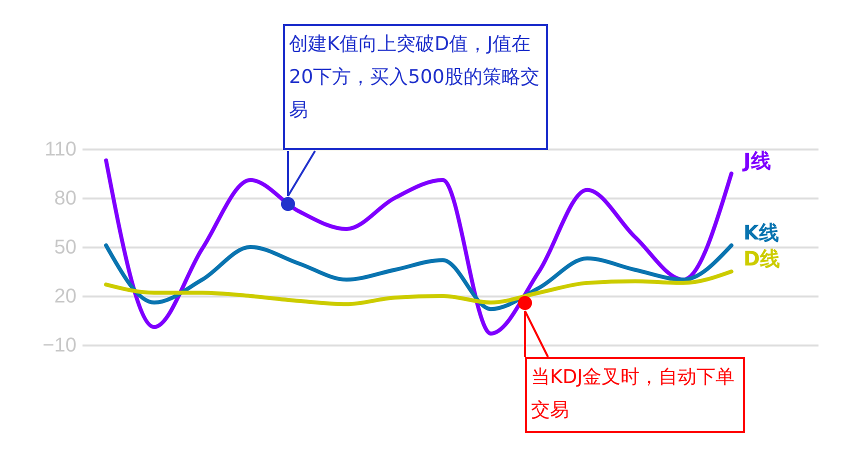 Image resolution: width=845 pixels, height=457 pixels. I want to click on series-label: J线, so click(756, 160).